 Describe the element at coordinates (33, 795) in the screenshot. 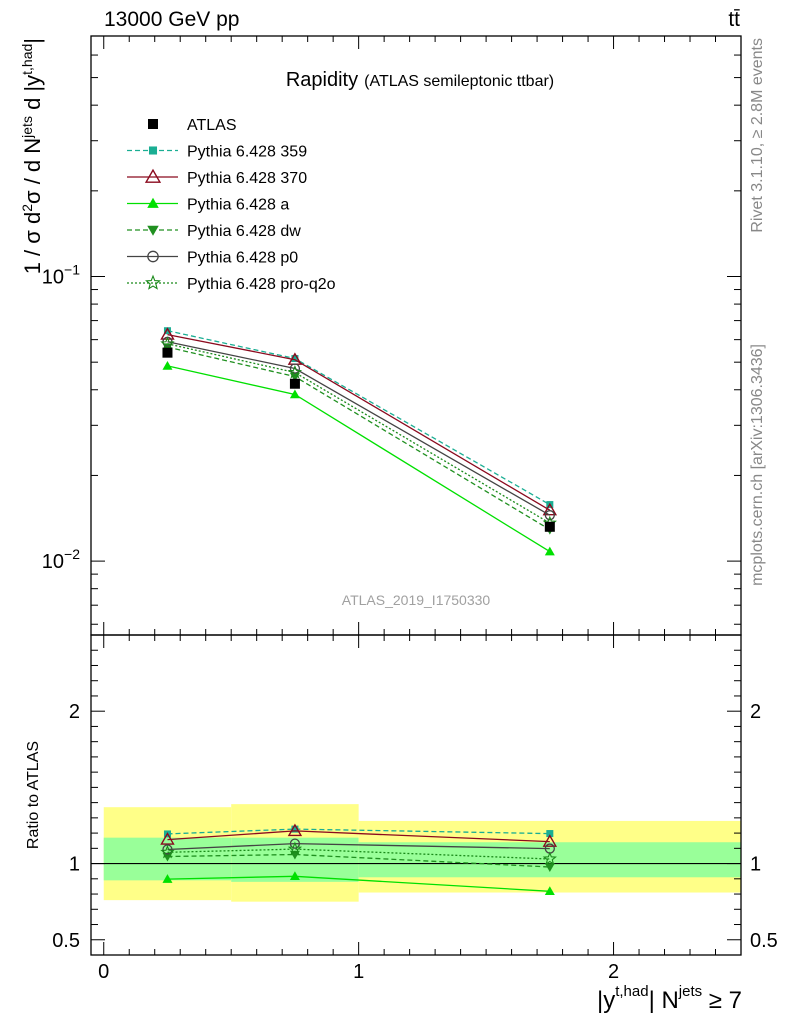

I see `ratio-y-axis-label: Ratio to ATLAS` at that location.